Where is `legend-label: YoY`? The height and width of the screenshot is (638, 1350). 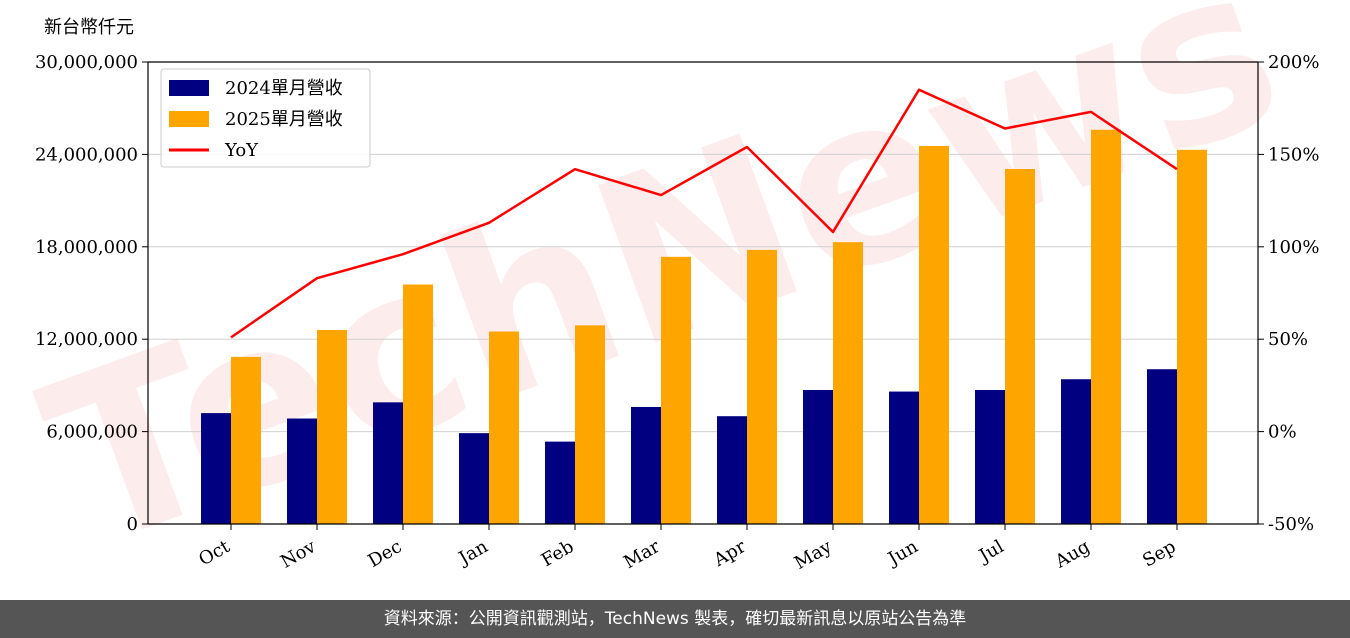 legend-label: YoY is located at coordinates (241, 150).